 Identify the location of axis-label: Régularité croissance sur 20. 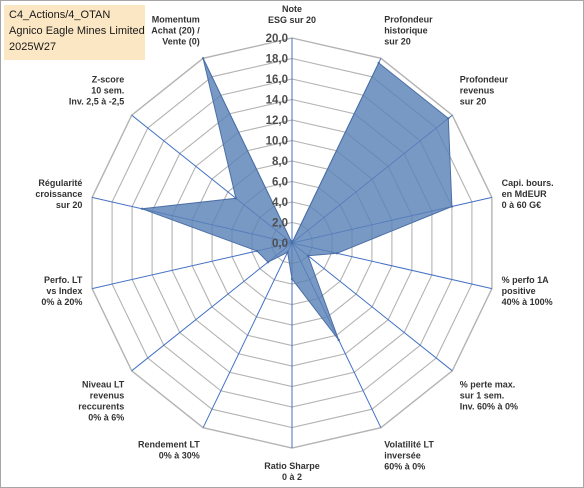
(58, 194).